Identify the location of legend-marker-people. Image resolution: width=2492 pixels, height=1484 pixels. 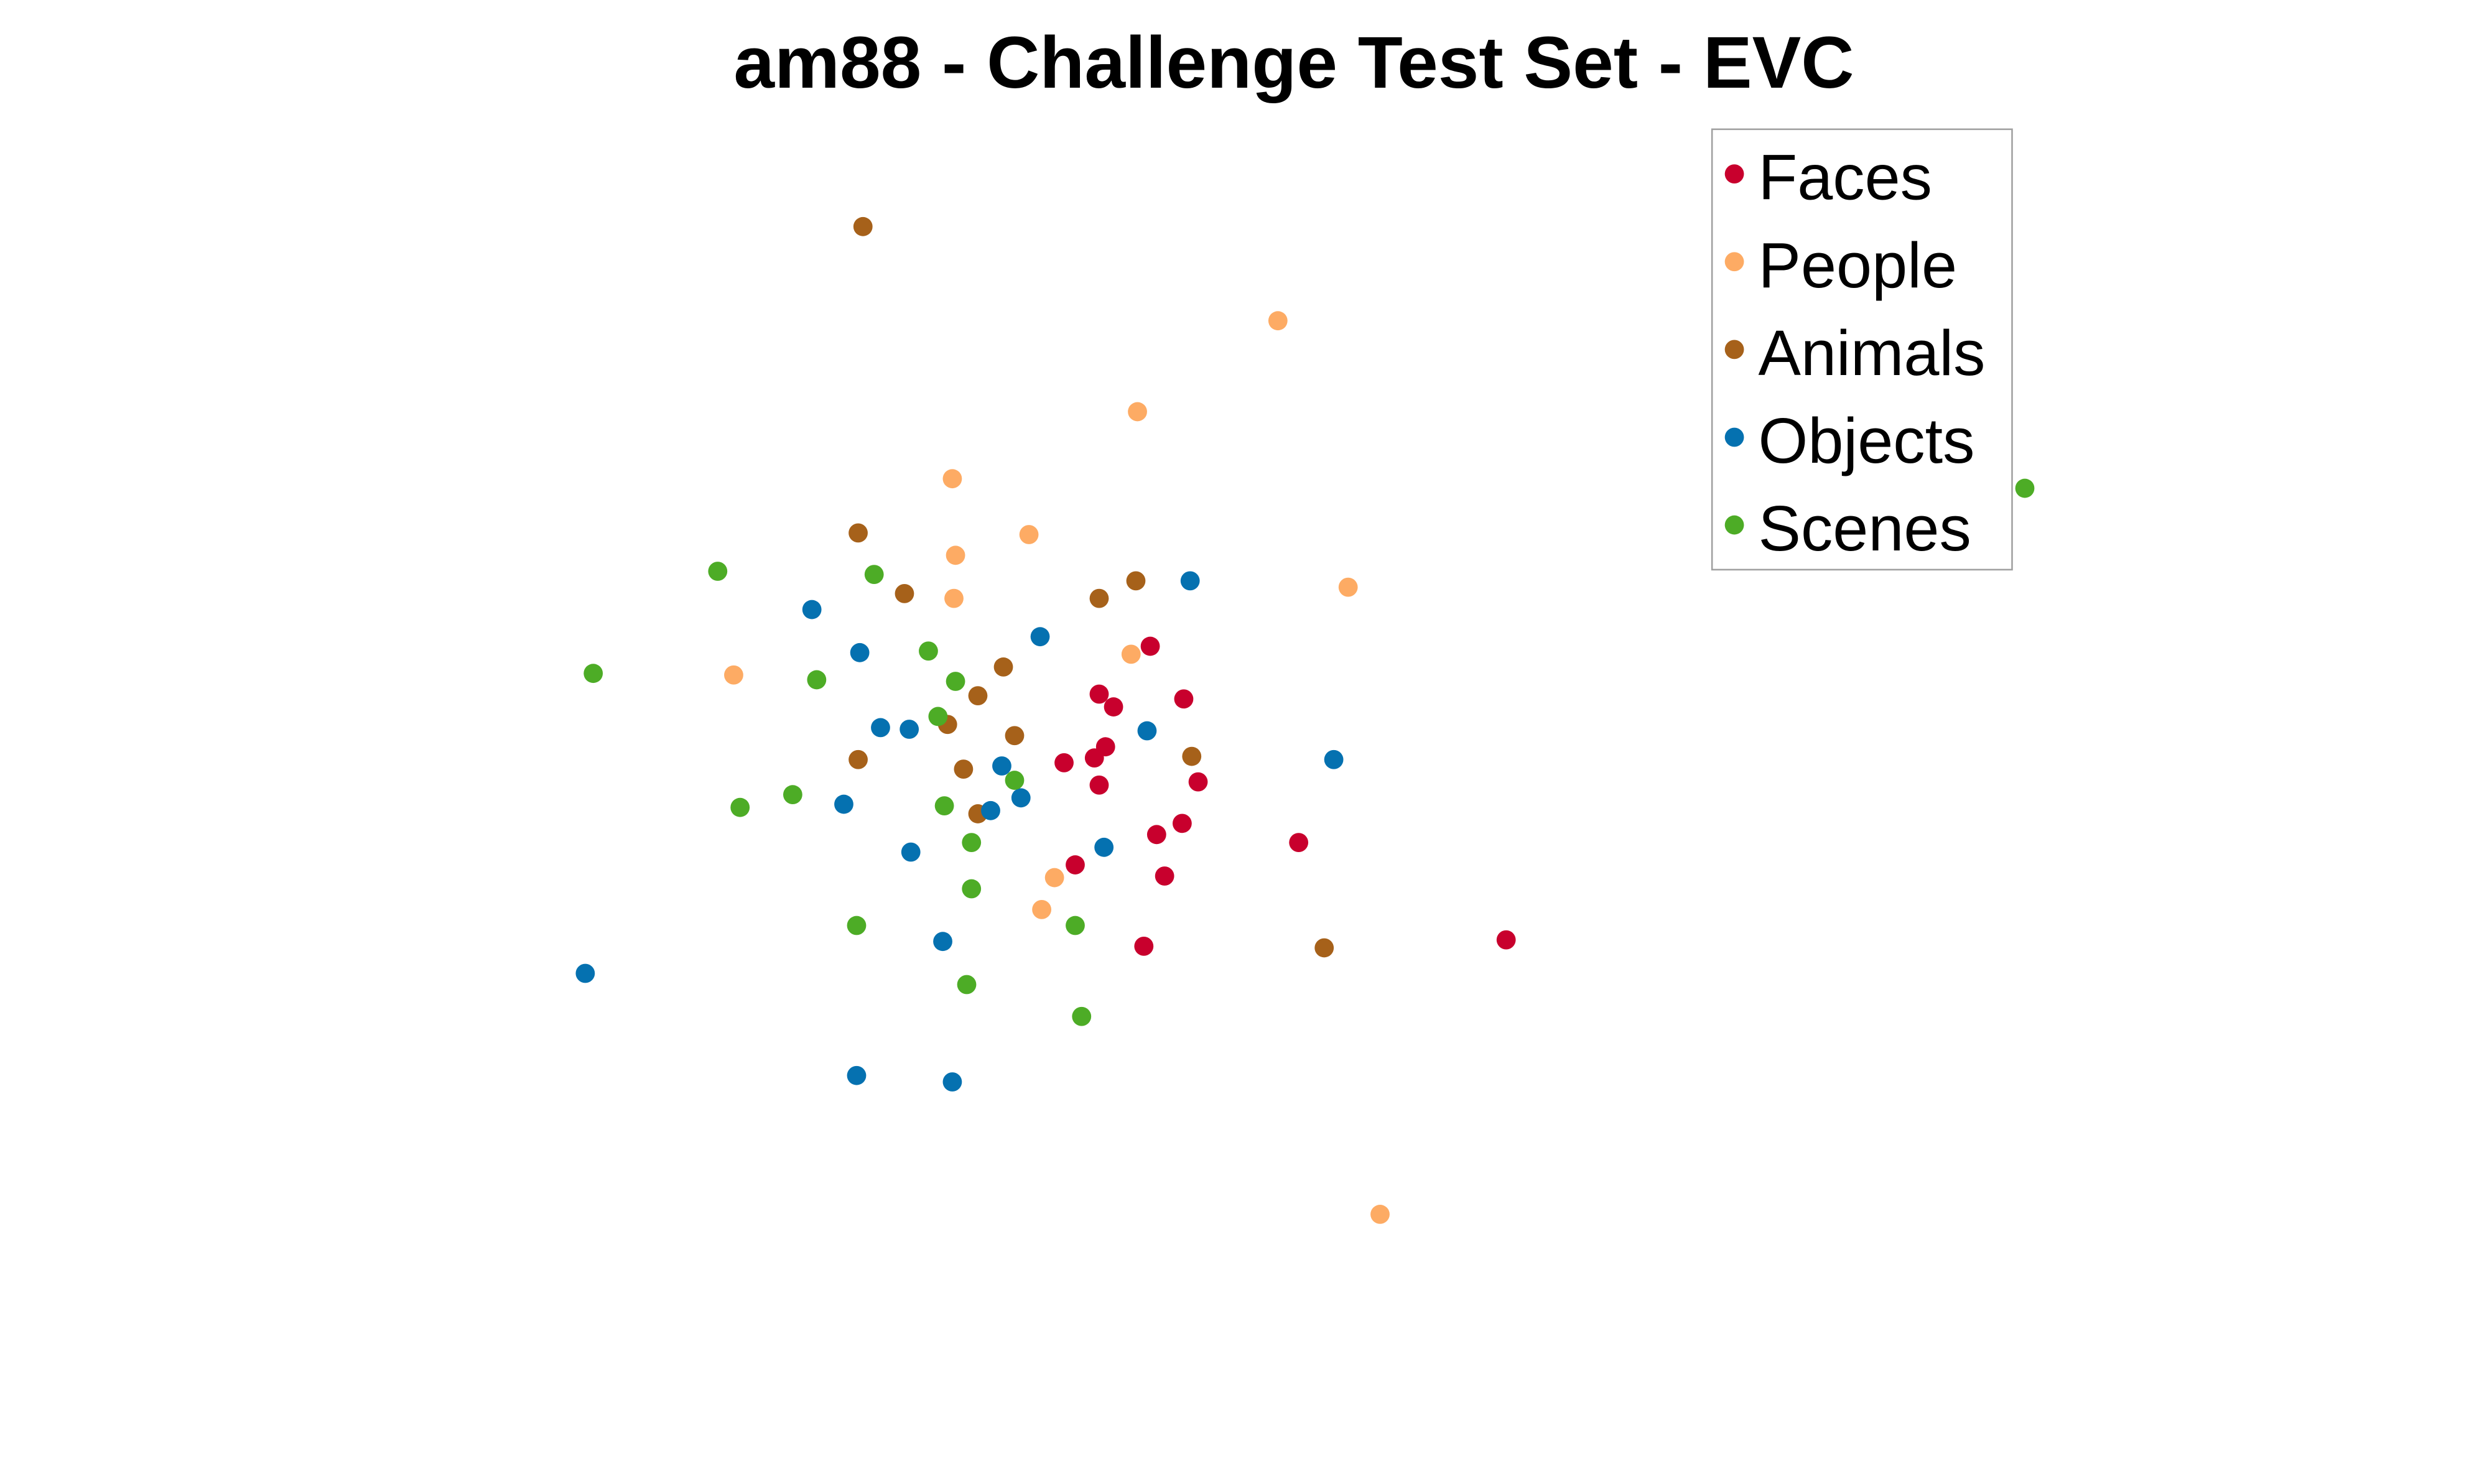
(1734, 262).